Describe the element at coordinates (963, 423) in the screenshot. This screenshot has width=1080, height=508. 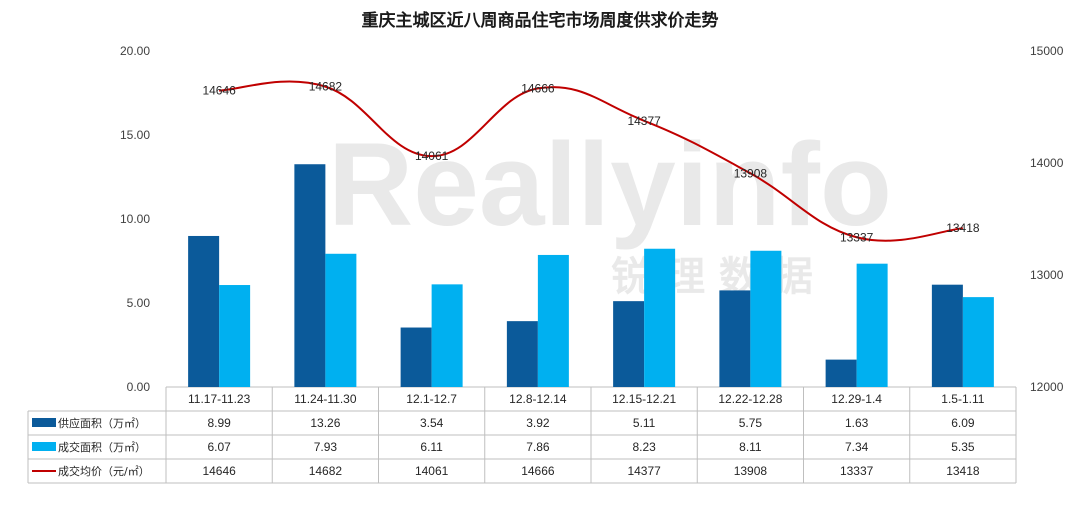
I see `table-cell: 6.09` at that location.